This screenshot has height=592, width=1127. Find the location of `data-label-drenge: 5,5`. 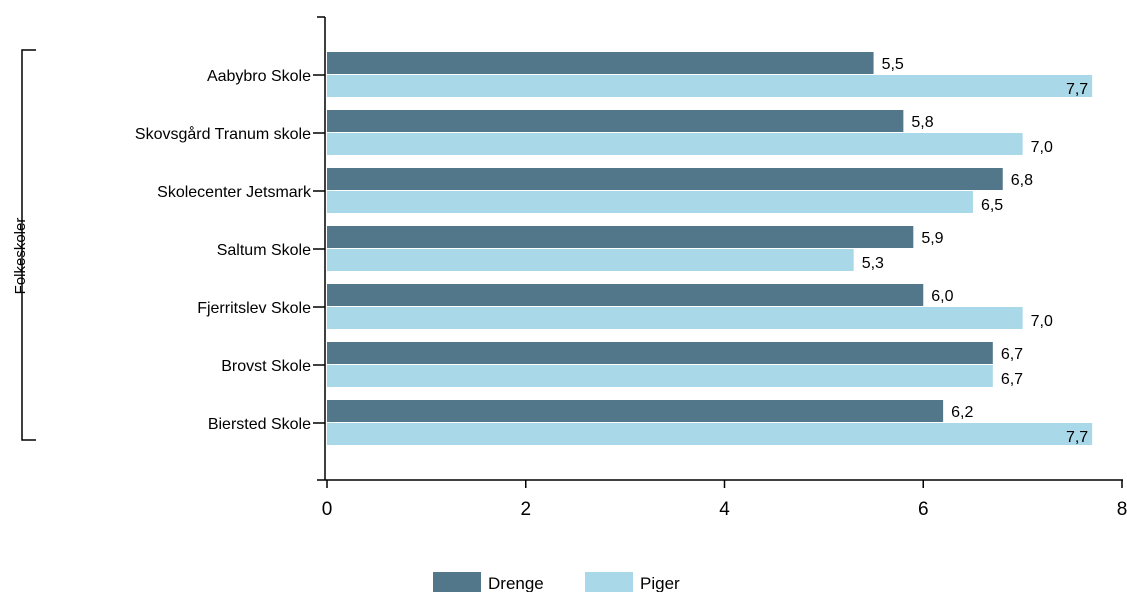

data-label-drenge: 5,5 is located at coordinates (893, 64).